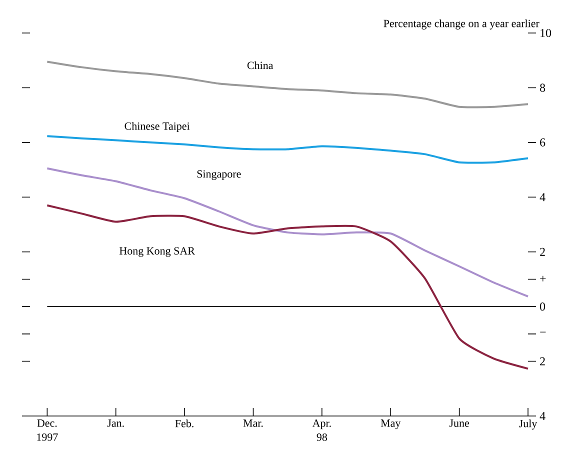  I want to click on text: Hong Kong SAR, so click(157, 252).